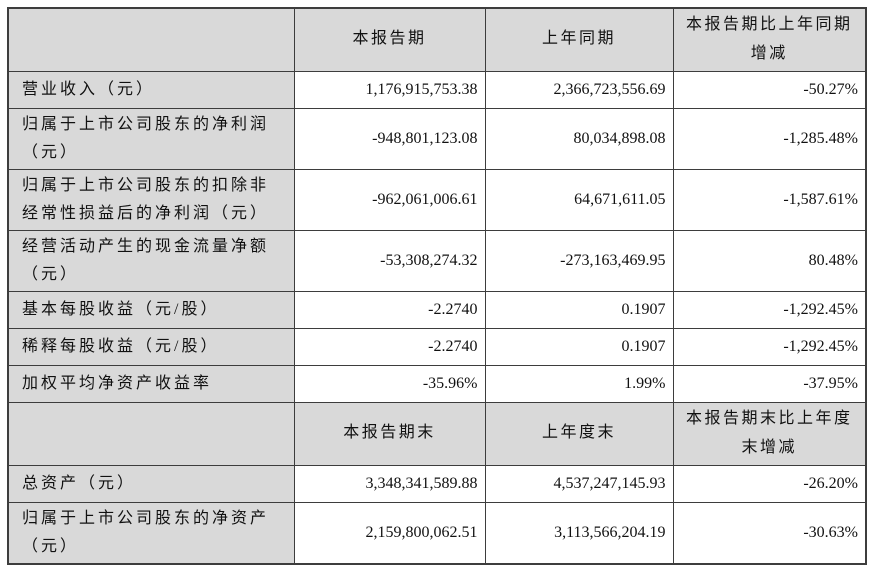 This screenshot has width=869, height=565. I want to click on row-label: 经营活动产生的现金流量净额（元）, so click(151, 260).